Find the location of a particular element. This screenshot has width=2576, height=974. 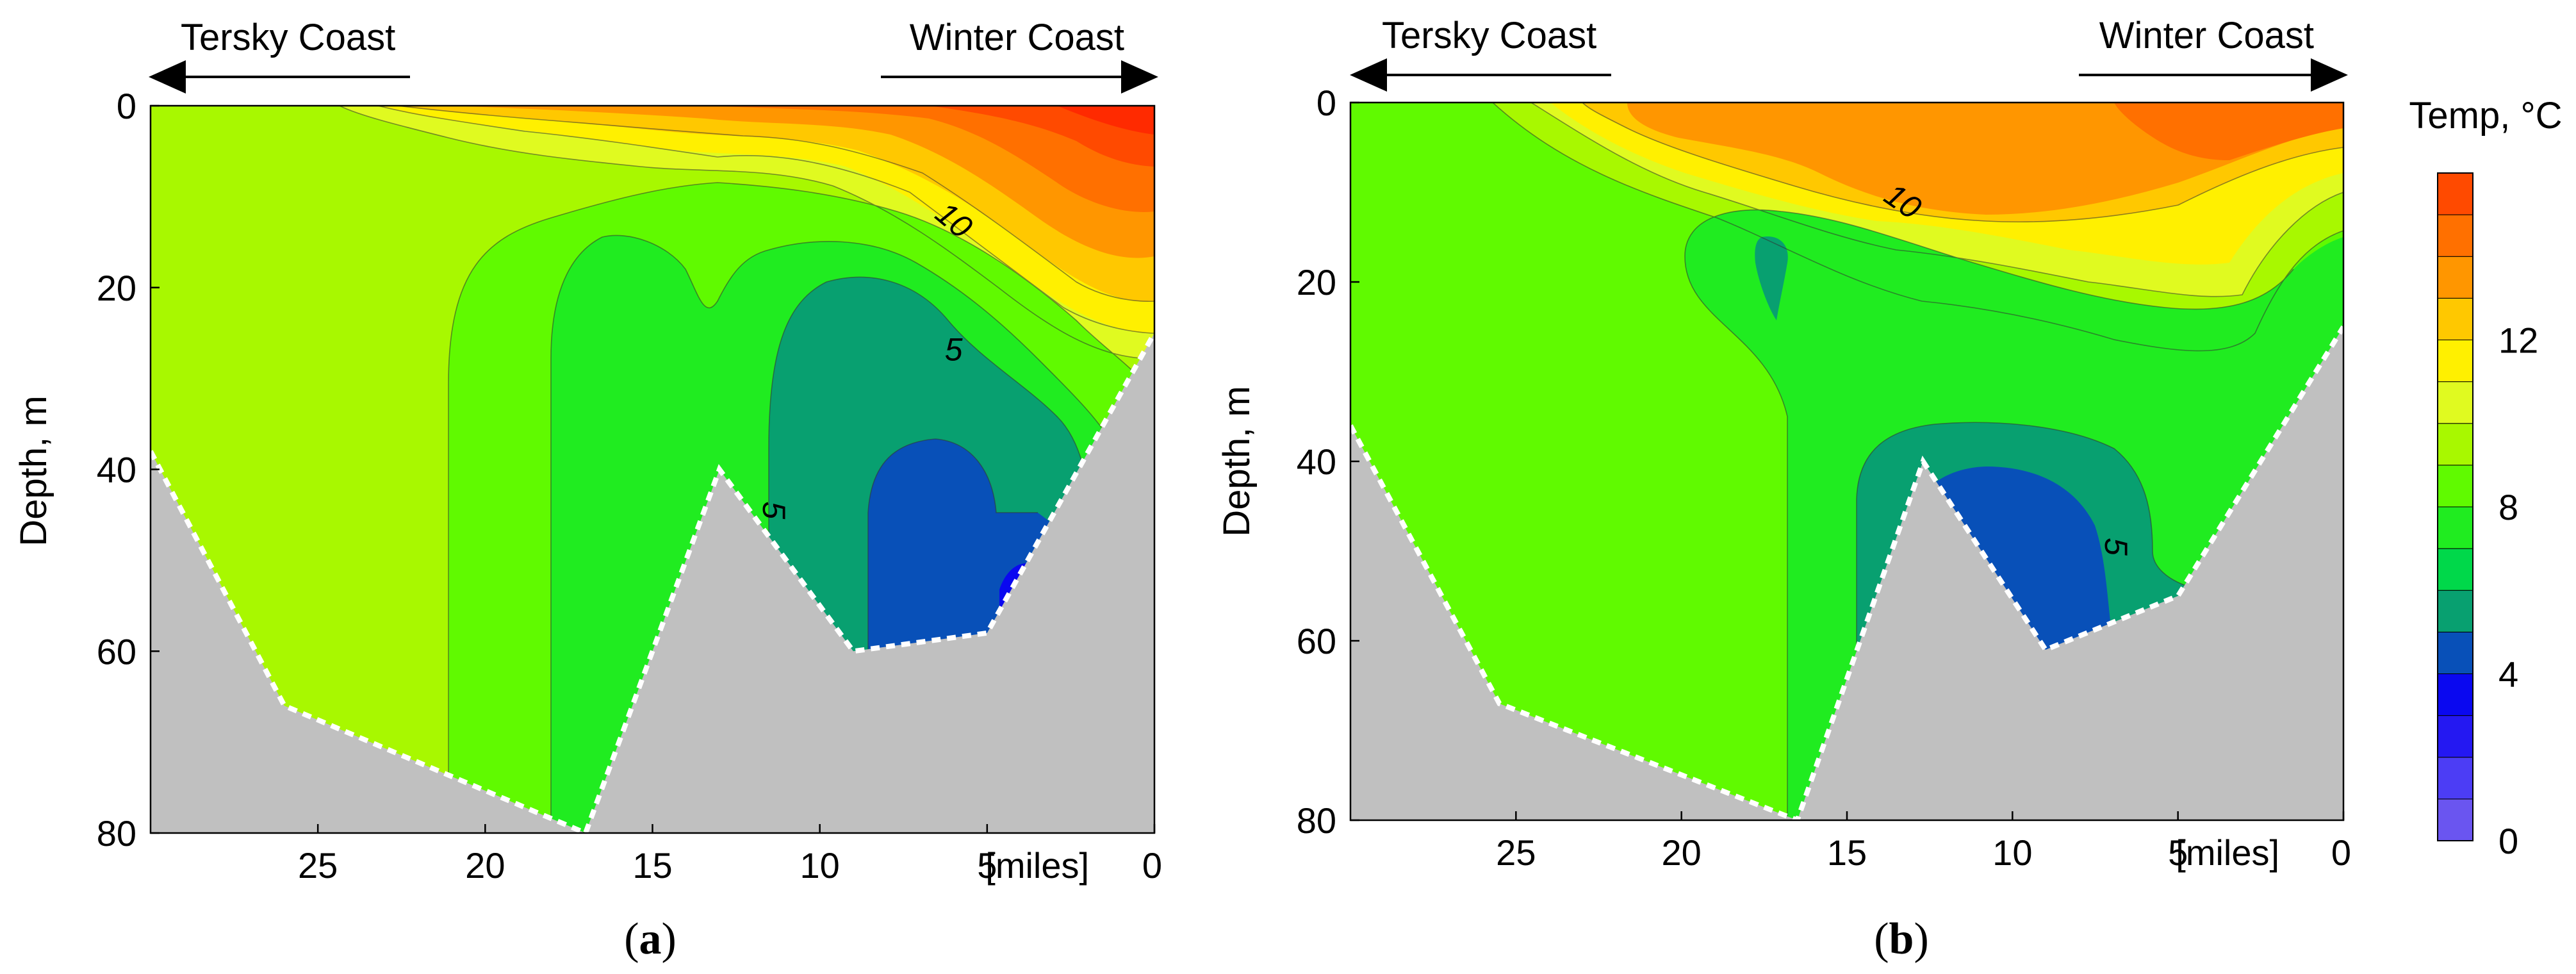

panel-b-arrow-left: Tersky Coast is located at coordinates (1481, 54).